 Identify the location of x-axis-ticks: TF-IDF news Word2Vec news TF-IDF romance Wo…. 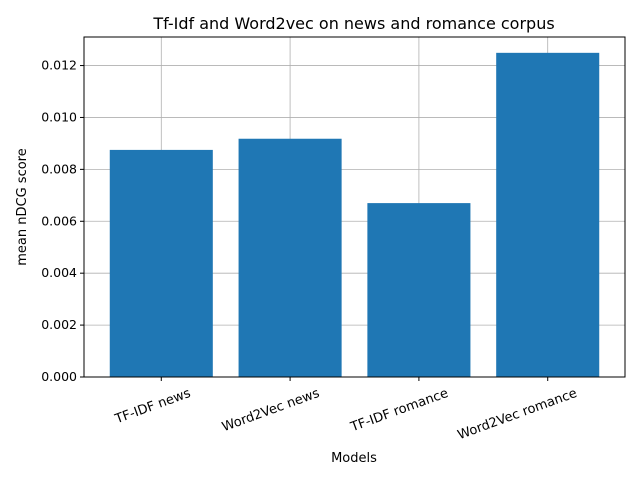
(345, 410).